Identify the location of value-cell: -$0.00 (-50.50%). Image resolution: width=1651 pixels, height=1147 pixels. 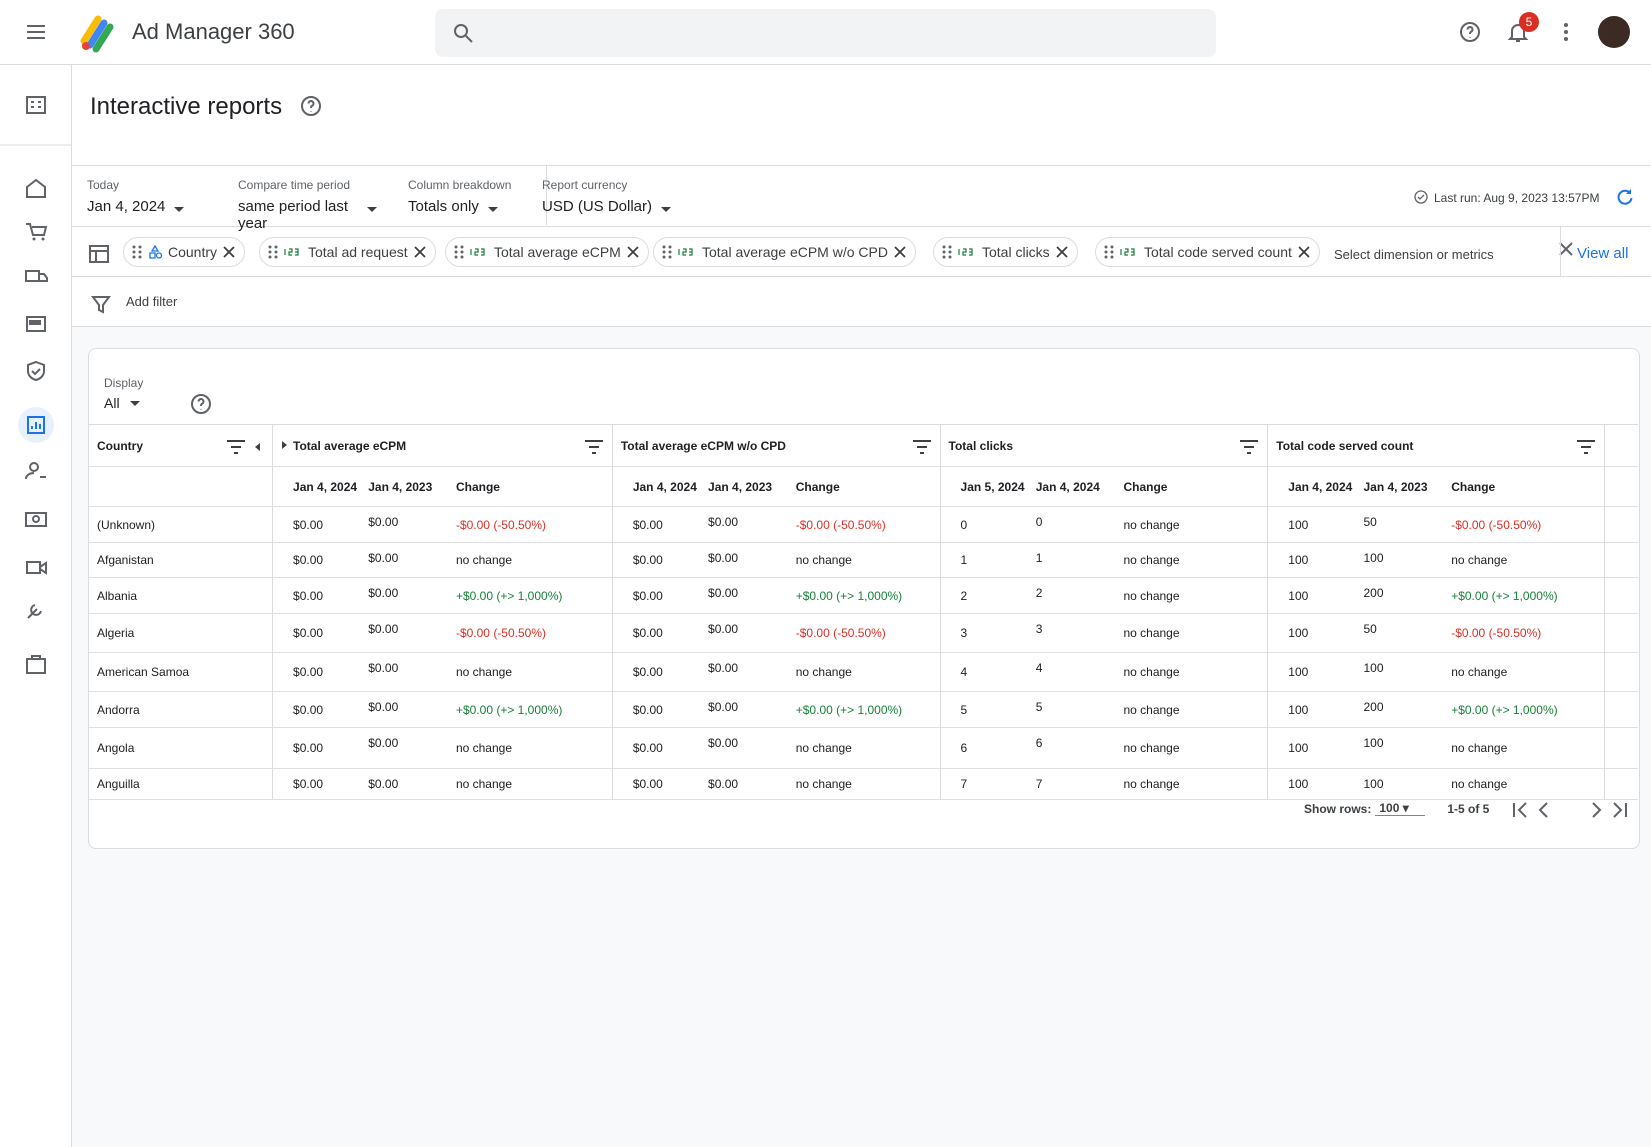
(864, 633).